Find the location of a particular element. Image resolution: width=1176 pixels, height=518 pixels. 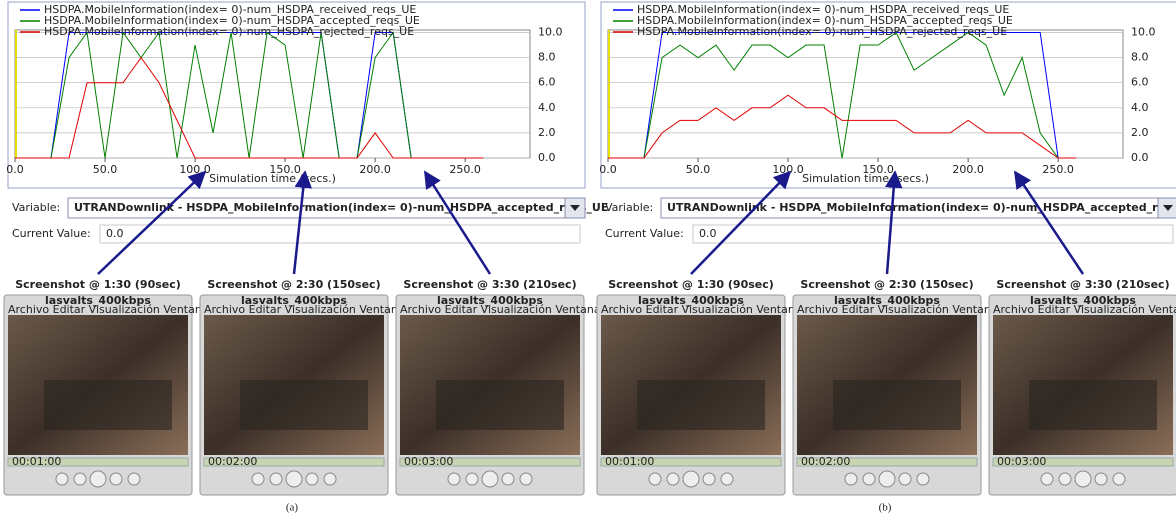

y-tick-label: 0.0 is located at coordinates (547, 157).